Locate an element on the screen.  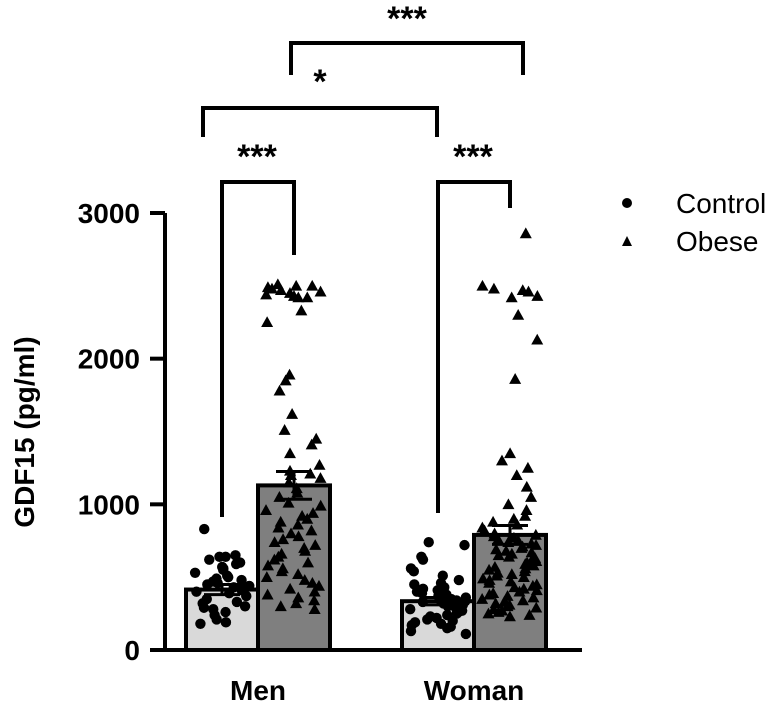
legend-label-control: Control is located at coordinates (721, 203).